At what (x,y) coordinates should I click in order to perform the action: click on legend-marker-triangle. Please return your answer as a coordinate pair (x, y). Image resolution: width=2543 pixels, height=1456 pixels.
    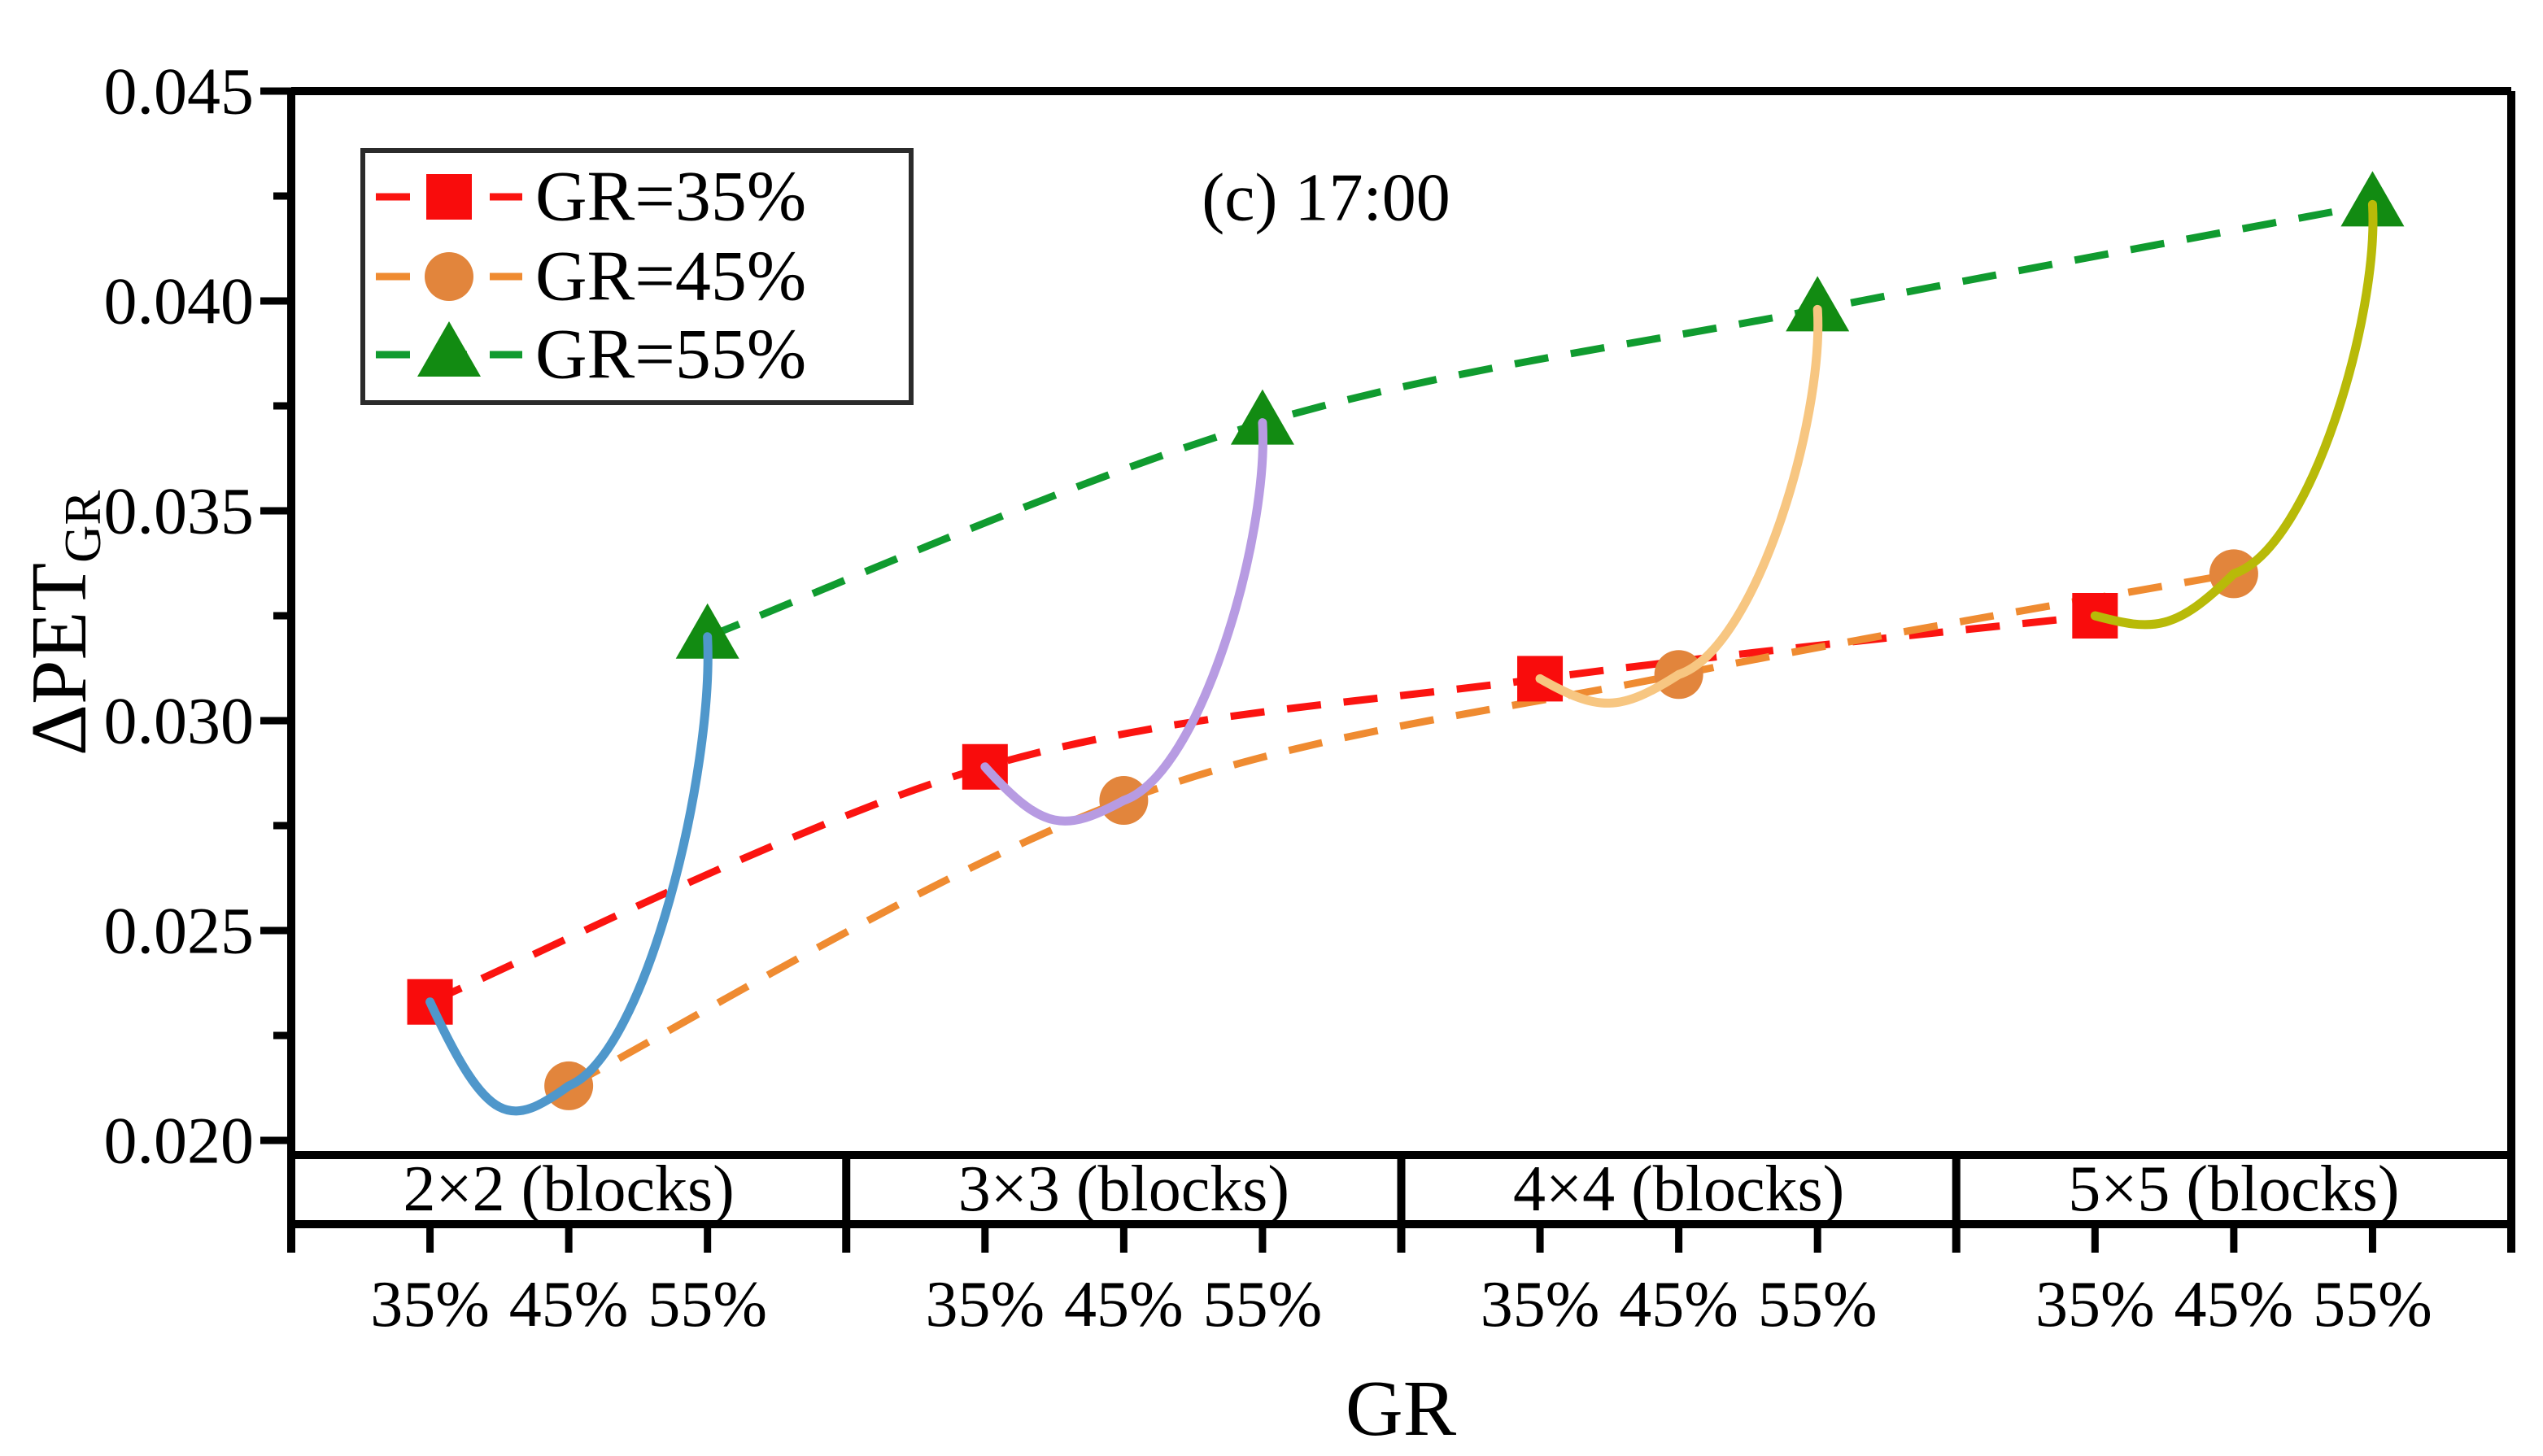
    Looking at the image, I should click on (449, 349).